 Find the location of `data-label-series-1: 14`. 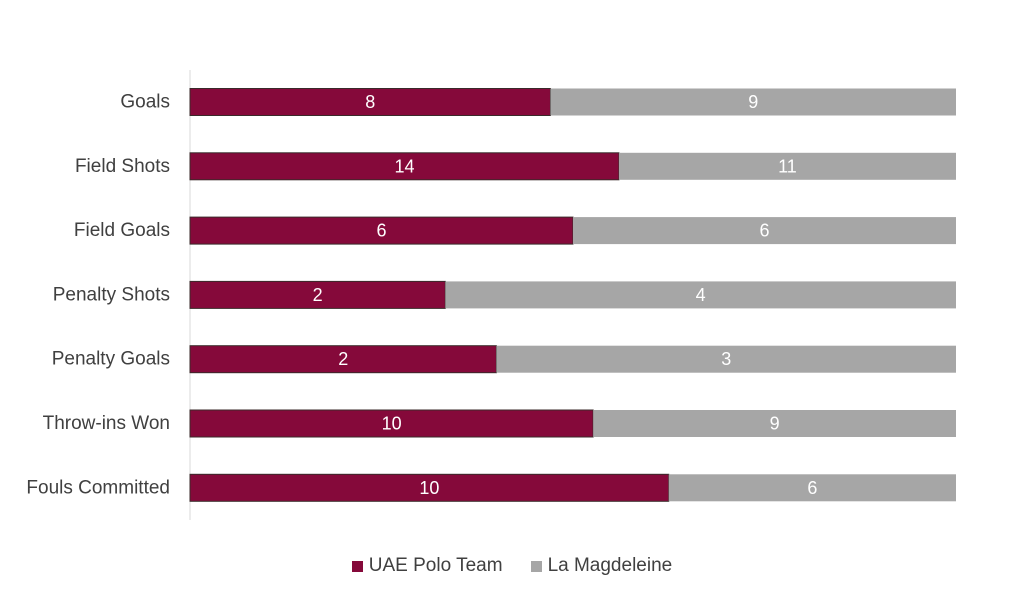

data-label-series-1: 14 is located at coordinates (404, 166).